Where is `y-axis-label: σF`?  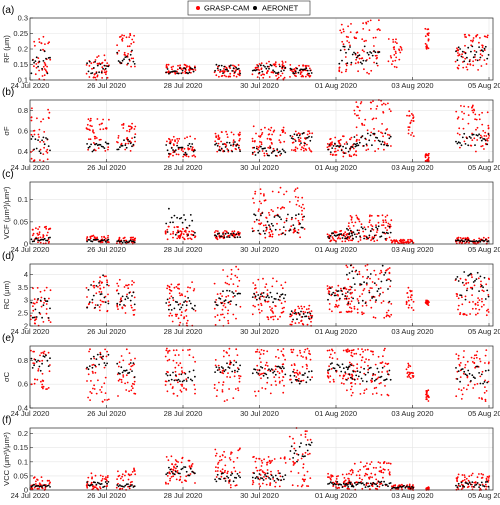
y-axis-label: σF is located at coordinates (6, 131).